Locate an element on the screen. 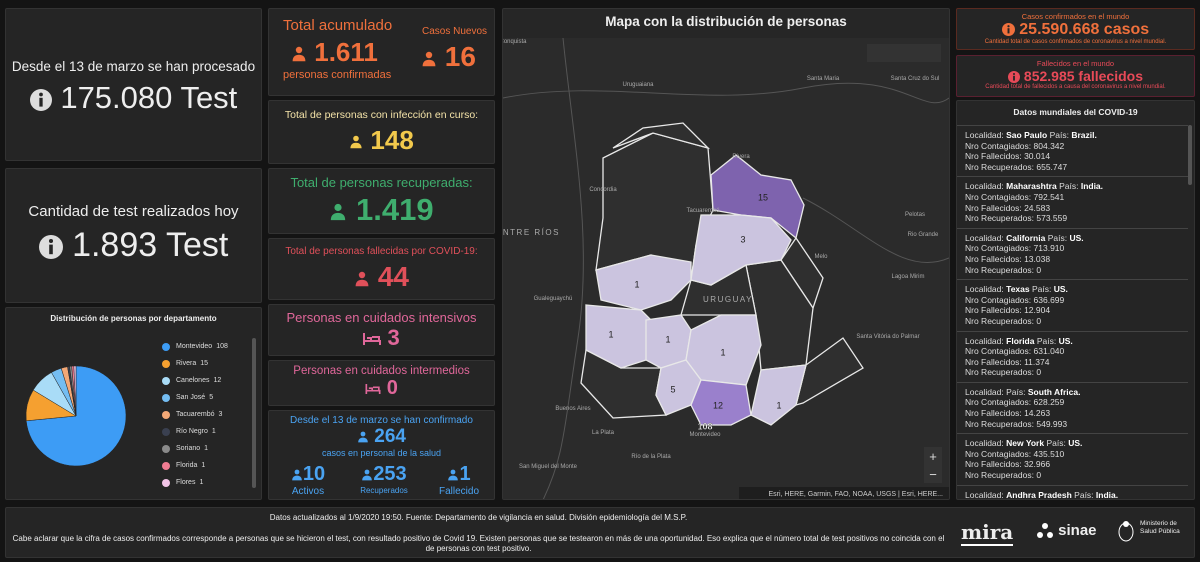 The image size is (1200, 562). legend-value: 108 is located at coordinates (222, 346).